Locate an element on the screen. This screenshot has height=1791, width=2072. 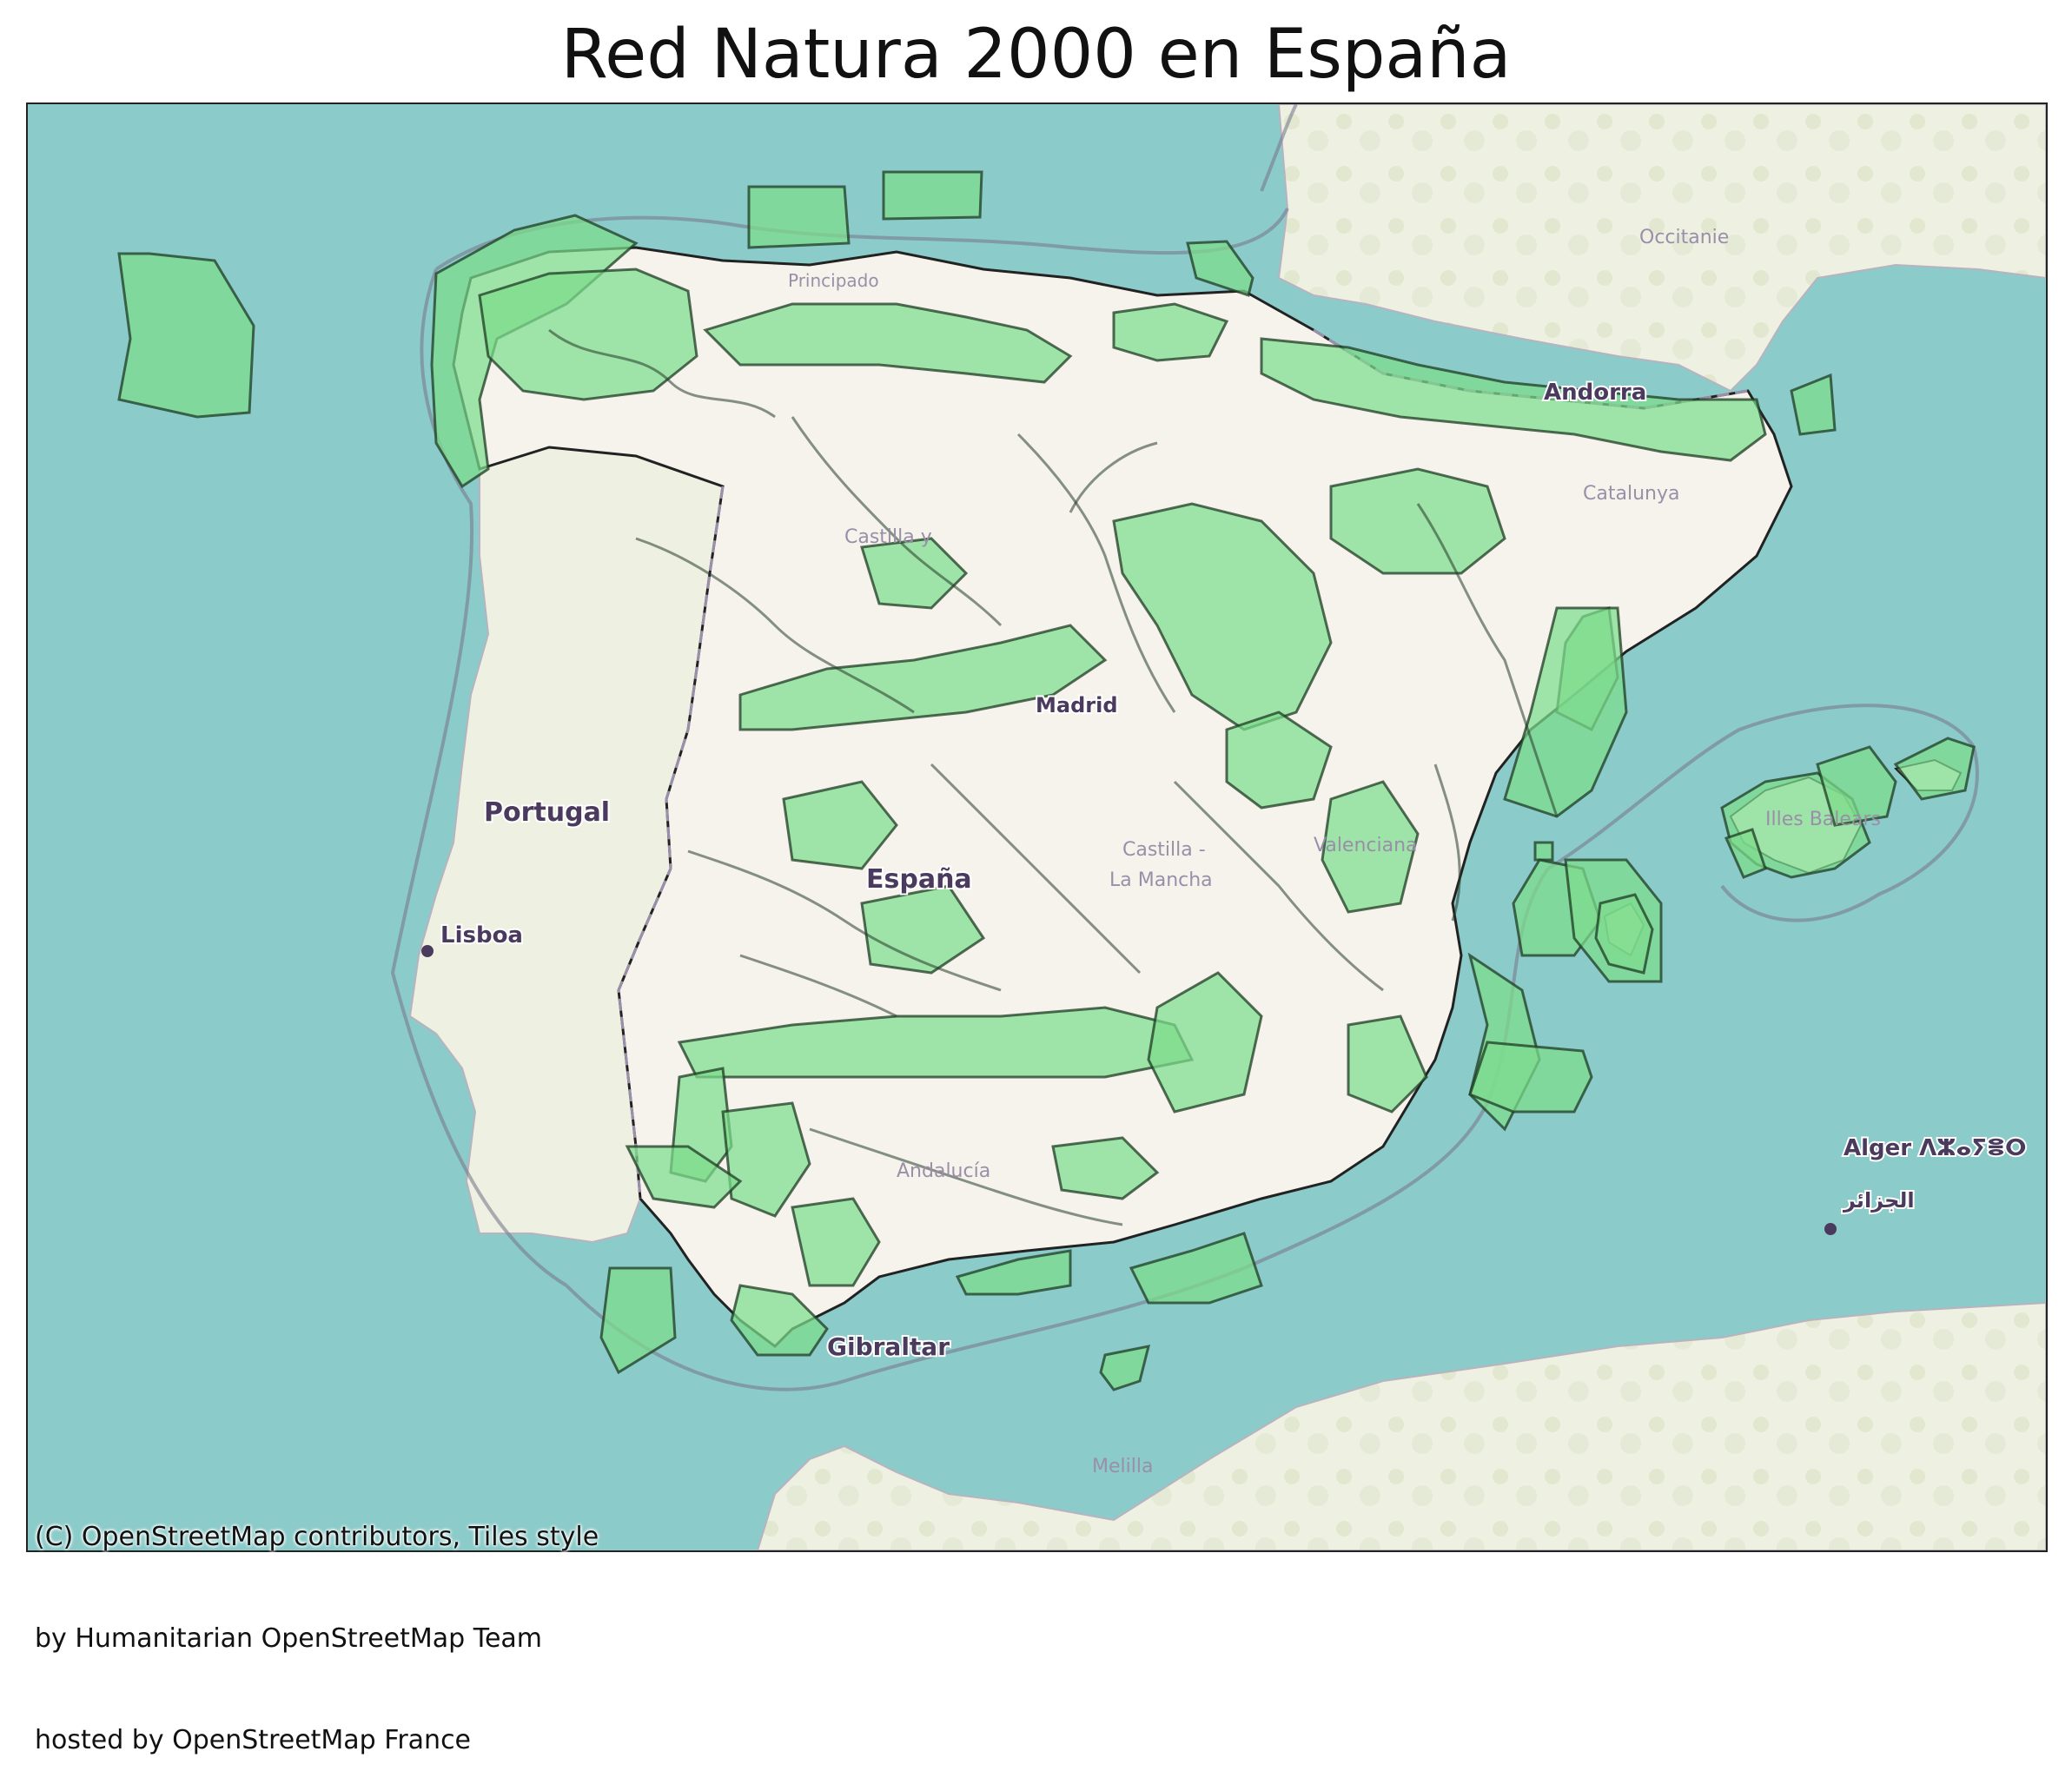
label-gibraltar: Gibraltar is located at coordinates (888, 1346).